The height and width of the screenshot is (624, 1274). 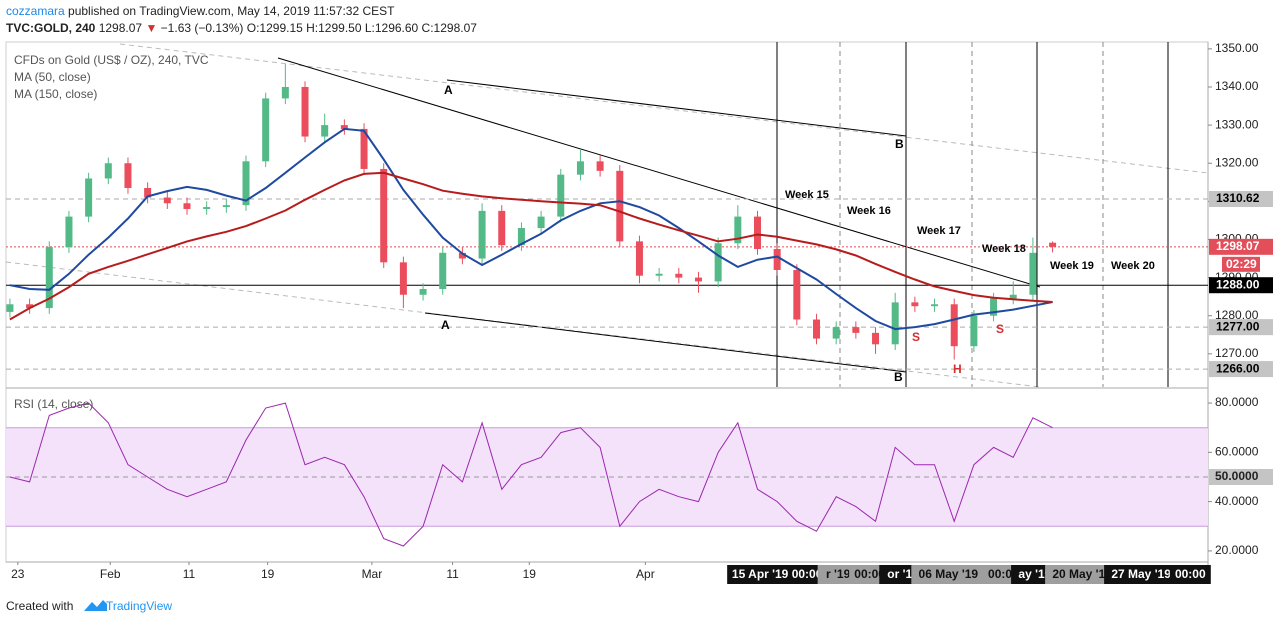 What do you see at coordinates (807, 195) in the screenshot?
I see `week-label: Week 15` at bounding box center [807, 195].